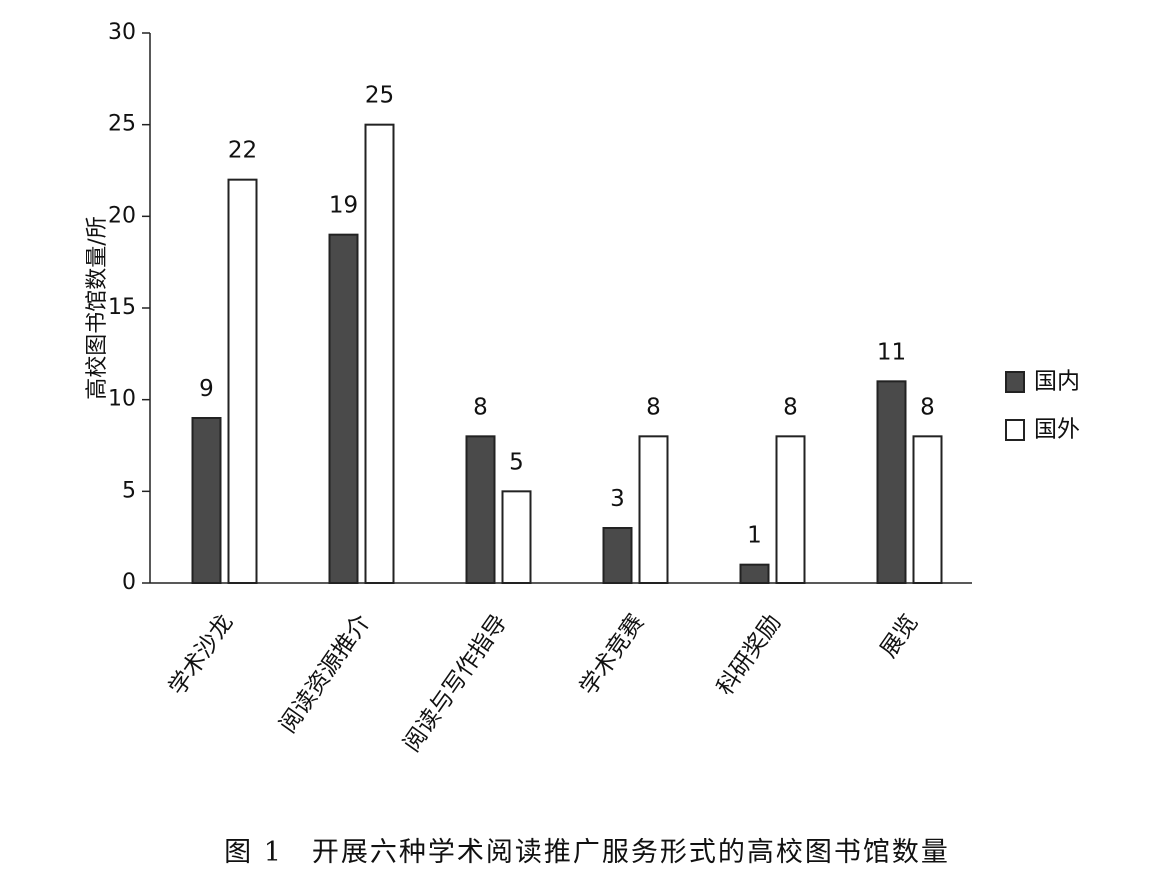  Describe the element at coordinates (122, 399) in the screenshot. I see `y-tick-label: 10` at that location.